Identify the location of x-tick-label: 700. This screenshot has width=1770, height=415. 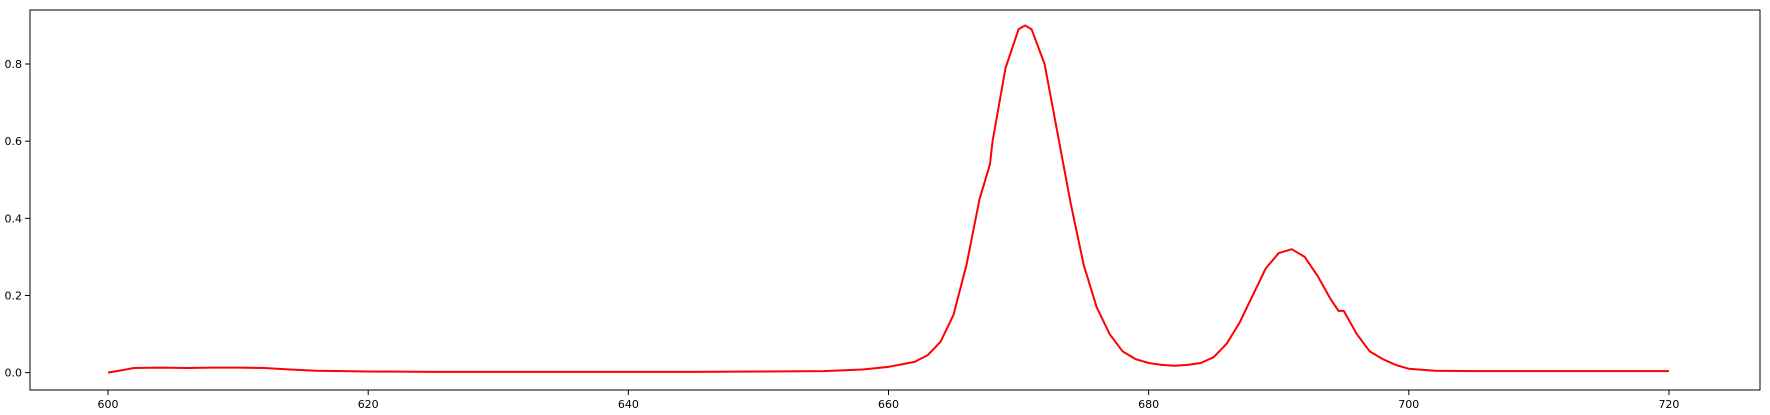
(1408, 404).